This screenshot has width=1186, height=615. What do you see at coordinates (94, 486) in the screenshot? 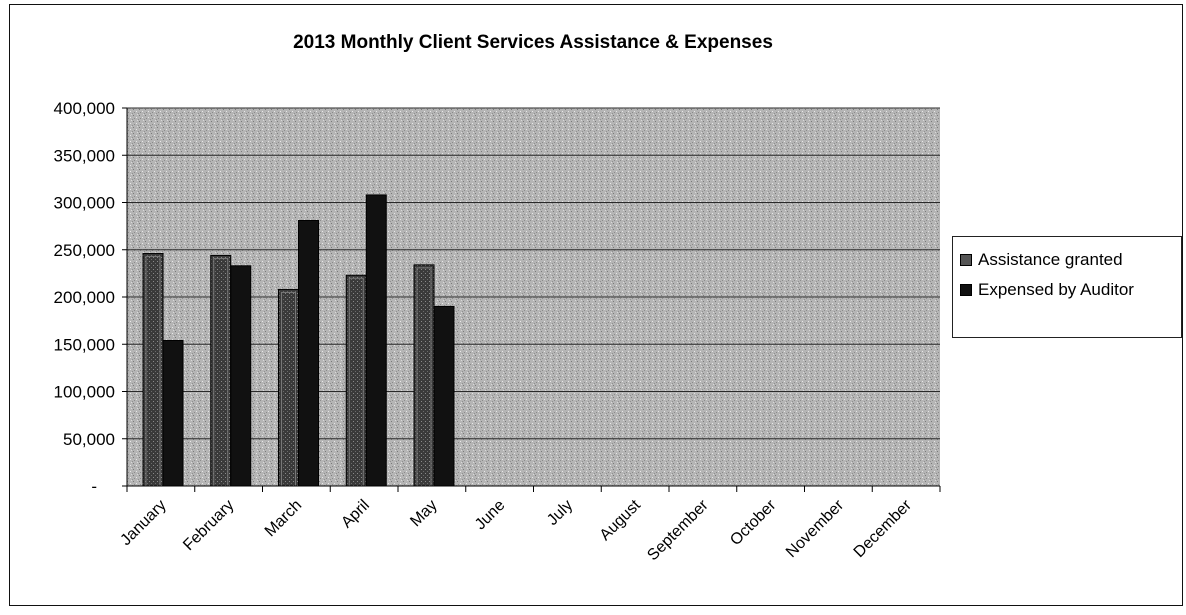
I see `y-tick-label: -` at bounding box center [94, 486].